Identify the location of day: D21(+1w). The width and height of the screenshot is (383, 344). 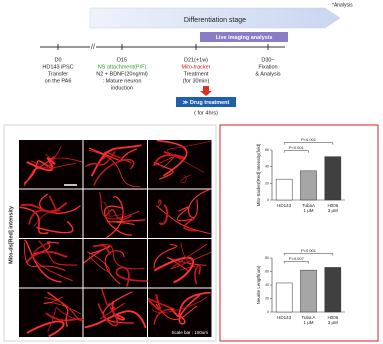
(196, 60).